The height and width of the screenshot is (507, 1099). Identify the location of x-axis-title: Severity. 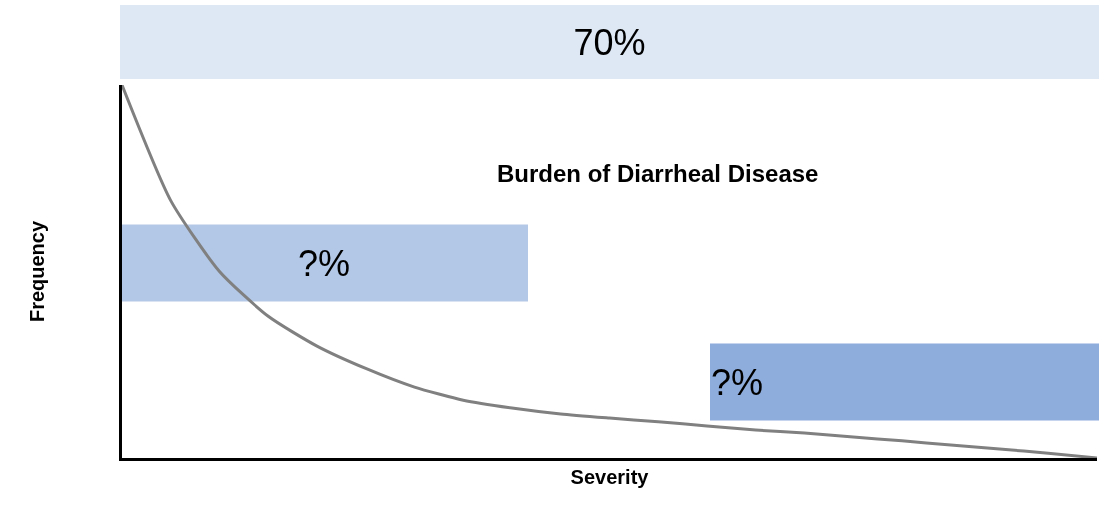
(610, 476).